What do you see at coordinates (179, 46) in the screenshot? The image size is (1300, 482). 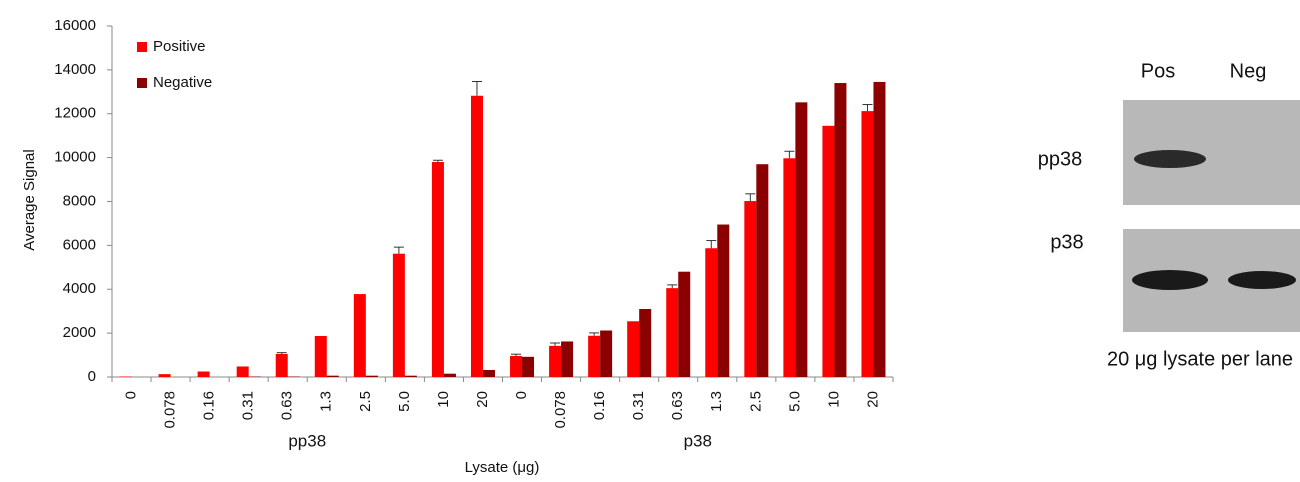 I see `legend-label: Positive` at bounding box center [179, 46].